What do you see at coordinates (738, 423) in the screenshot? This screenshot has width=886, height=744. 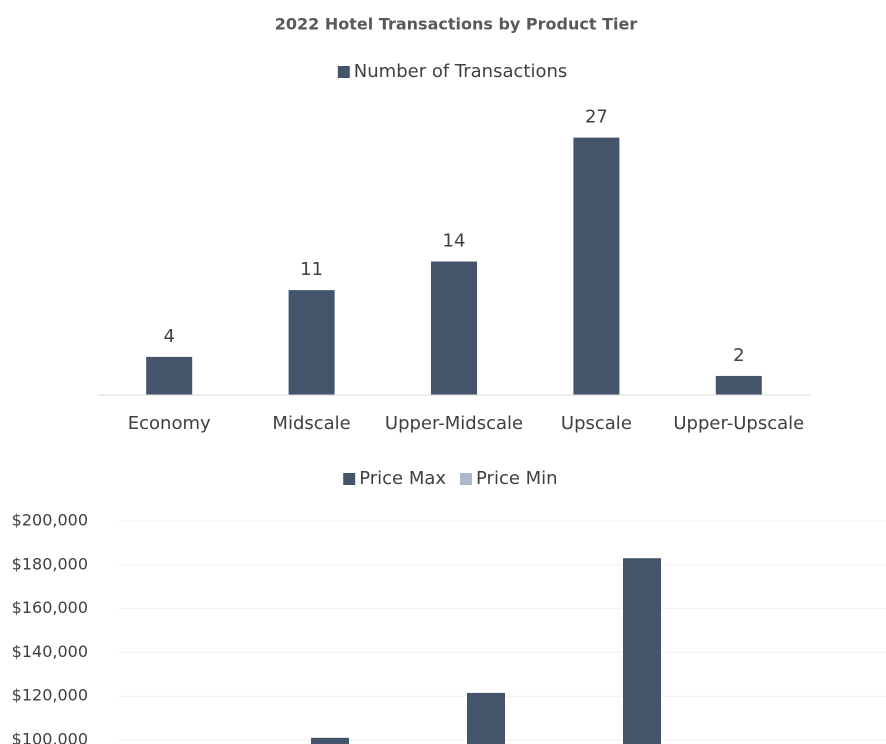 I see `x-tick-label: Upper-Upscale` at bounding box center [738, 423].